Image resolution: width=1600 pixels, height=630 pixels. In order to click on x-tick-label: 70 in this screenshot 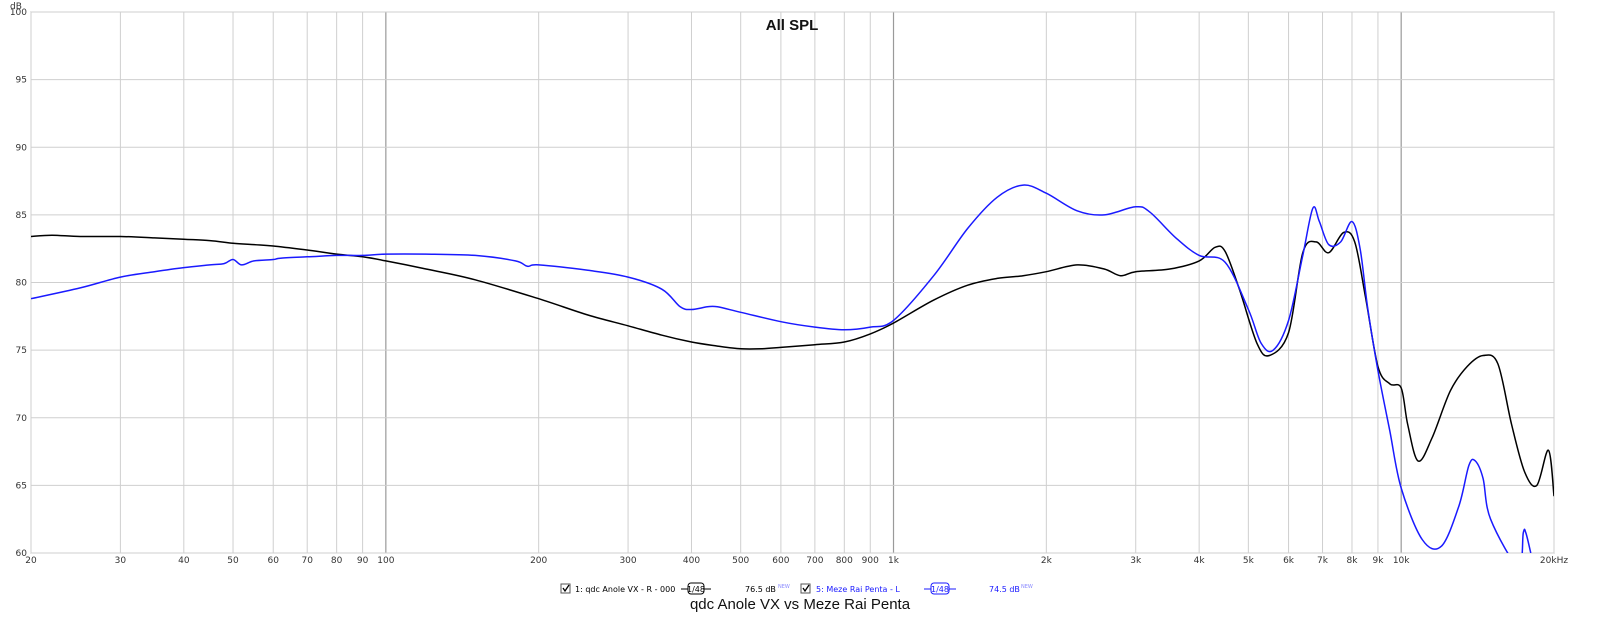, I will do `click(307, 561)`.